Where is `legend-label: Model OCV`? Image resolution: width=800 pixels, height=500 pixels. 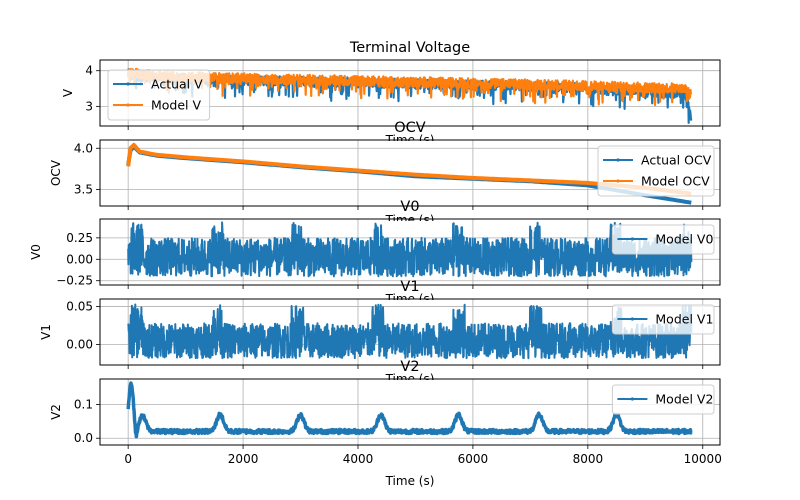
legend-label: Model OCV is located at coordinates (675, 181).